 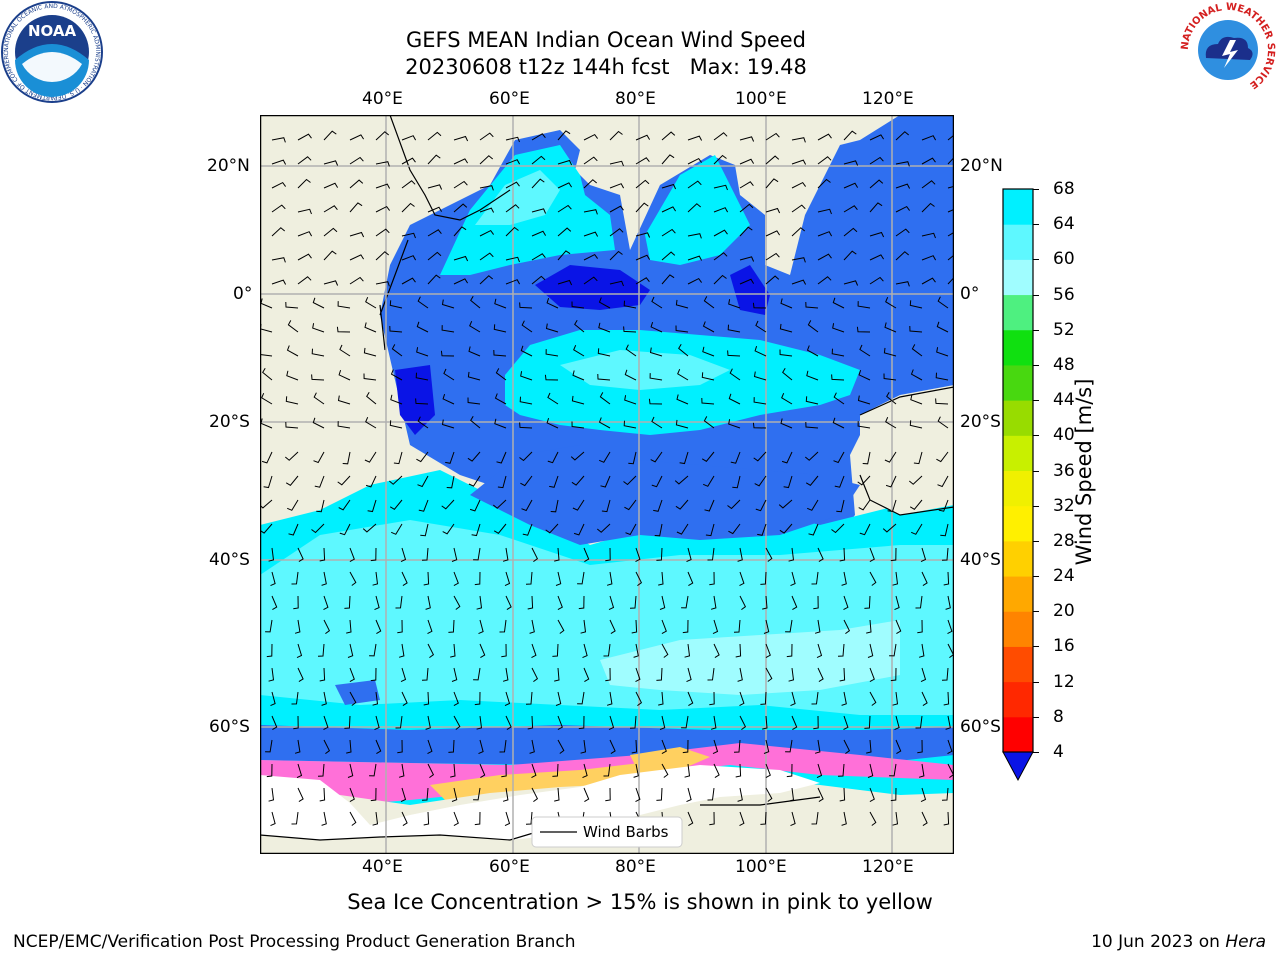 What do you see at coordinates (888, 867) in the screenshot?
I see `lon-tick-bottom-120: 120°E` at bounding box center [888, 867].